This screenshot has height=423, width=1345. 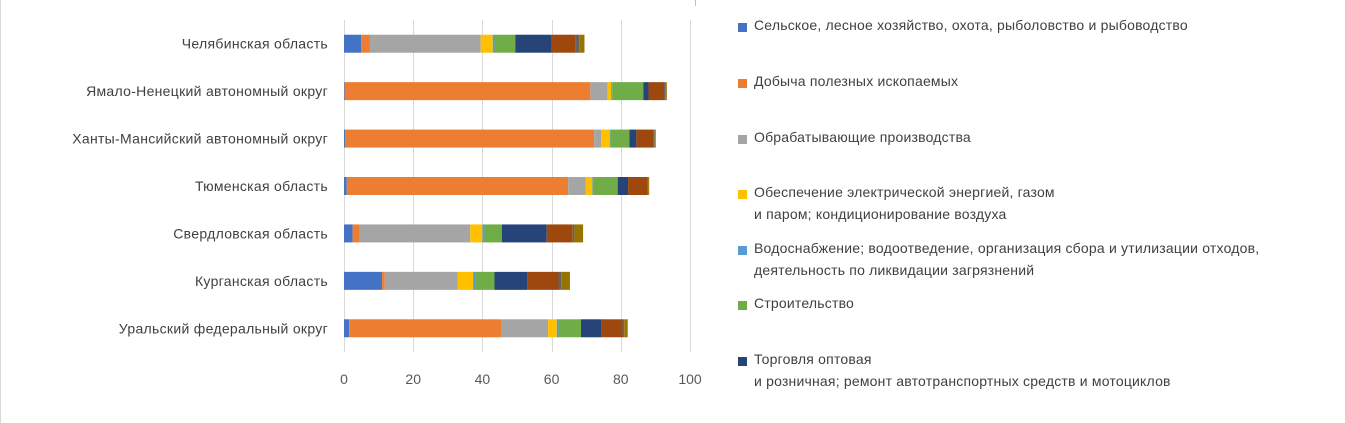 I want to click on category-label: Ханты-Мансийский автономный округ, so click(x=200, y=139).